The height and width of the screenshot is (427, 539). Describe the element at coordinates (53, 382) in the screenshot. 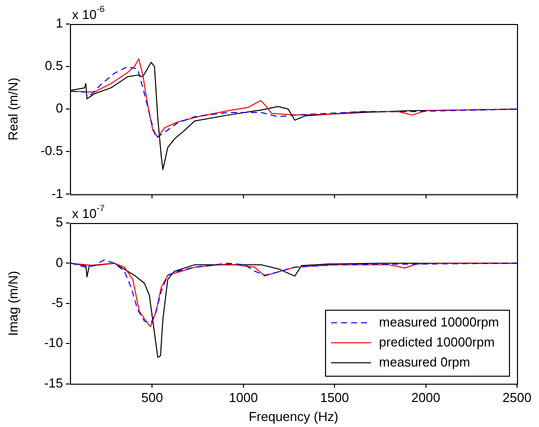

I see `y-tick-label: -15` at that location.